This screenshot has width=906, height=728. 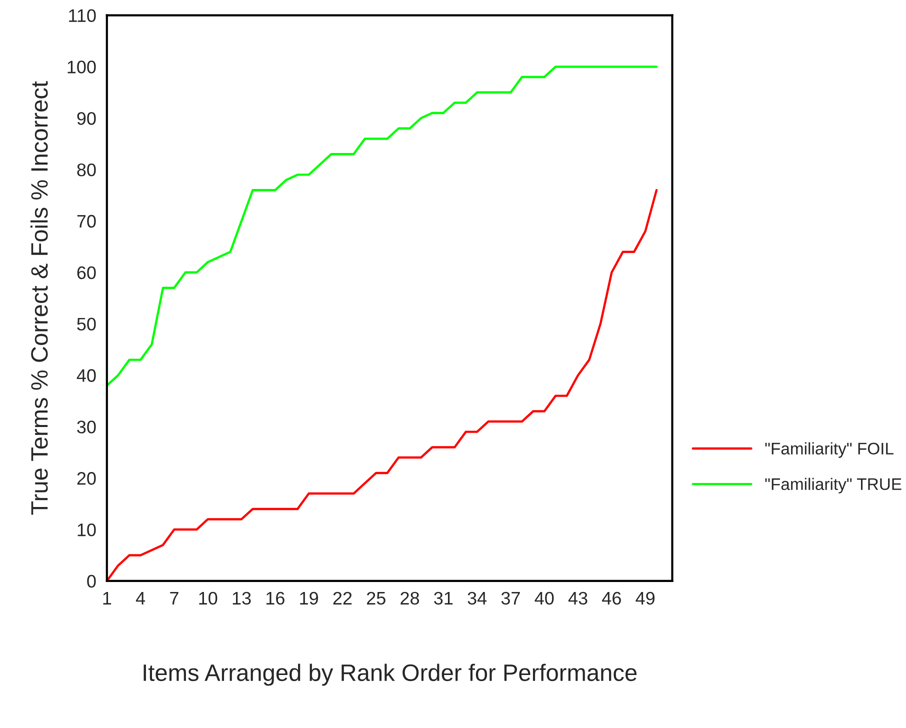 I want to click on x-tick-label: 25, so click(x=376, y=598).